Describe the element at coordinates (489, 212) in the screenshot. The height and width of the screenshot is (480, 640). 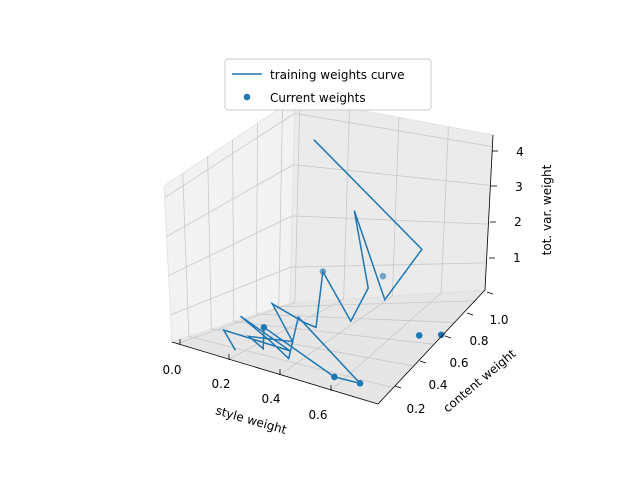
I see `z-axis-line` at that location.